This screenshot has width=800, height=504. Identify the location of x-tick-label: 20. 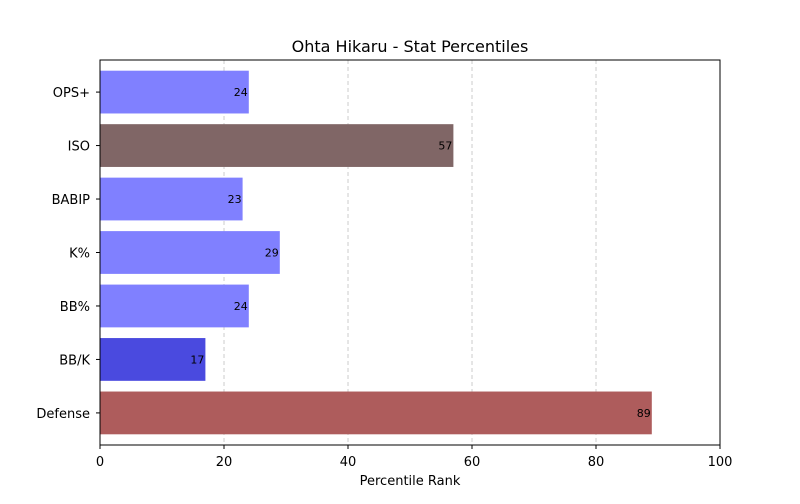
(224, 462).